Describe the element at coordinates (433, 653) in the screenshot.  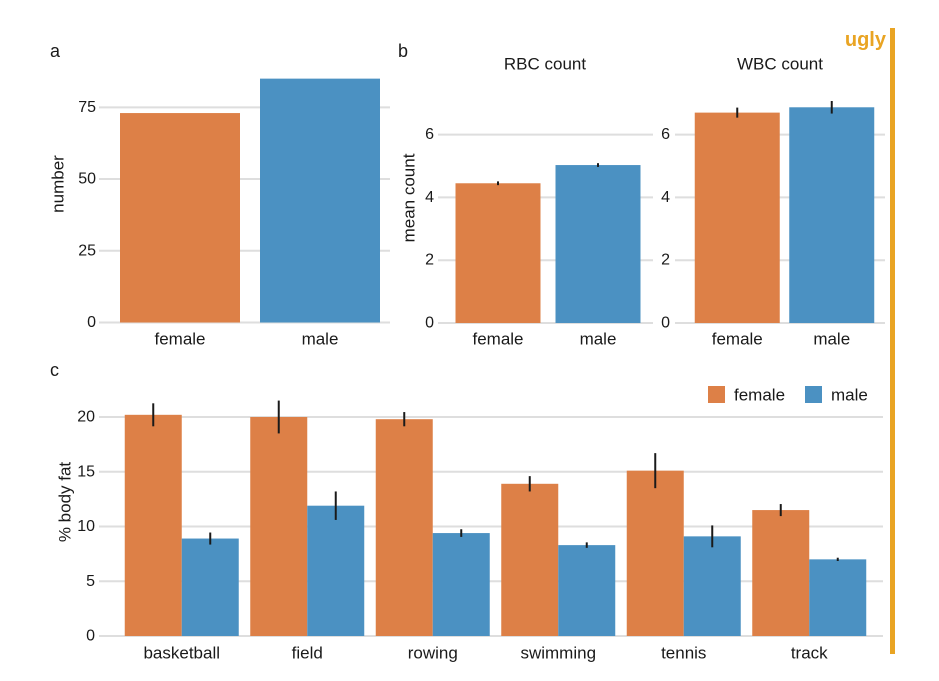
I see `category-label-bodyfat-rowing: rowing` at that location.